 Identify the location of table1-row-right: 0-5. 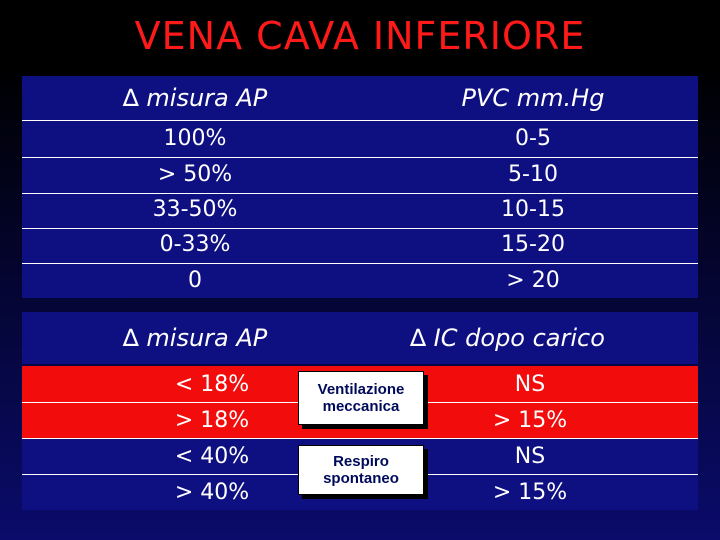
(533, 139).